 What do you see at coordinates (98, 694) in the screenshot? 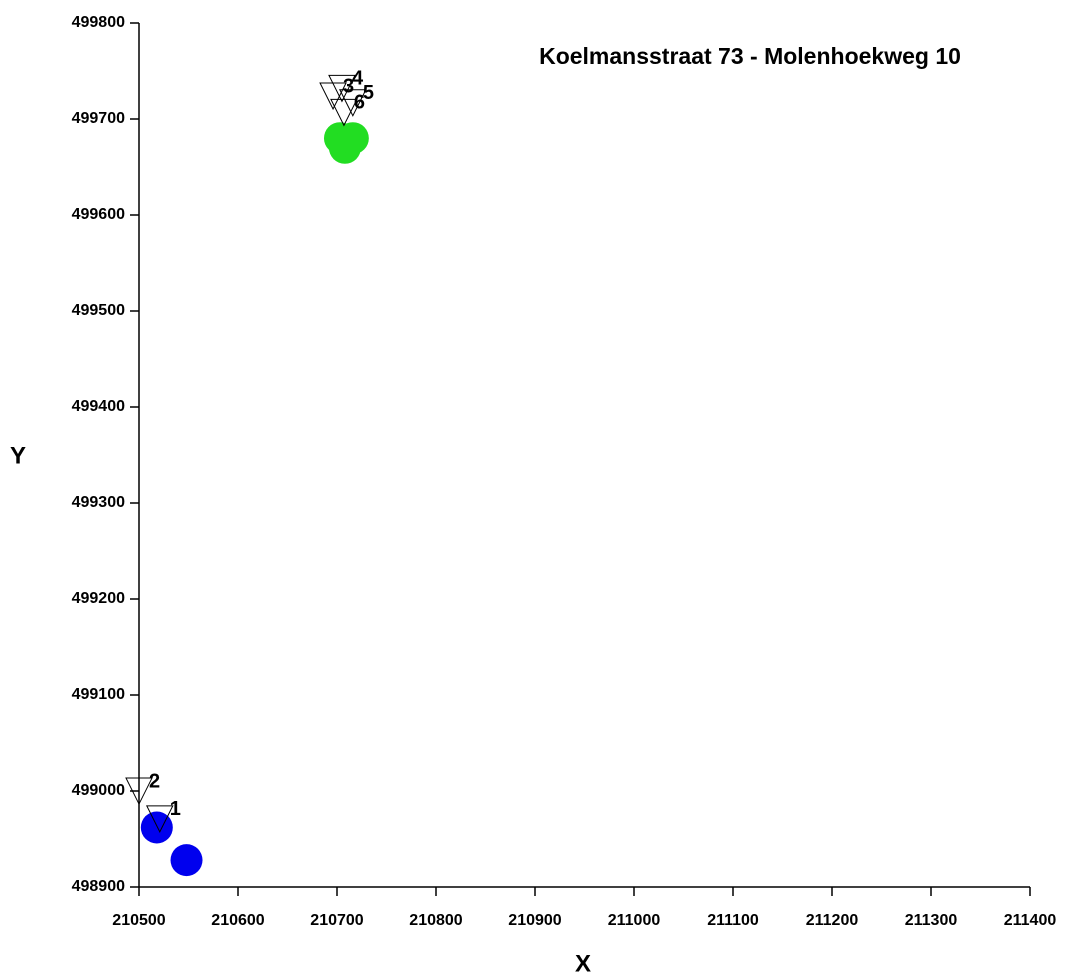
I see `y-tick-label: 499100` at bounding box center [98, 694].